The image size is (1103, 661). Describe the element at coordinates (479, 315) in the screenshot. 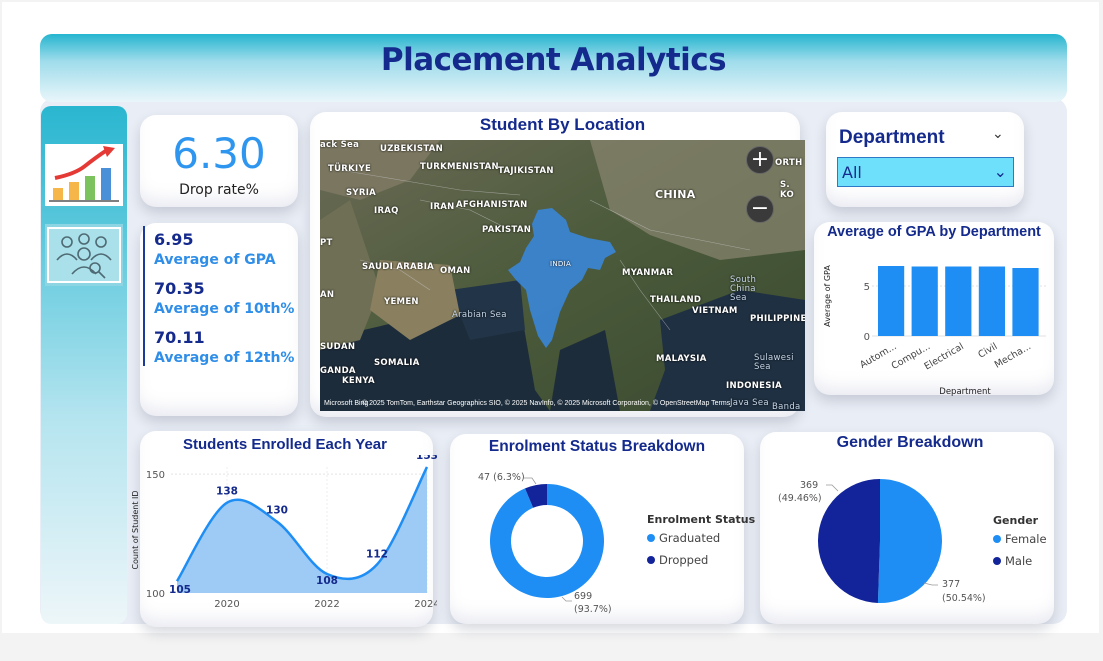

I see `map-label: Arabian Sea` at that location.